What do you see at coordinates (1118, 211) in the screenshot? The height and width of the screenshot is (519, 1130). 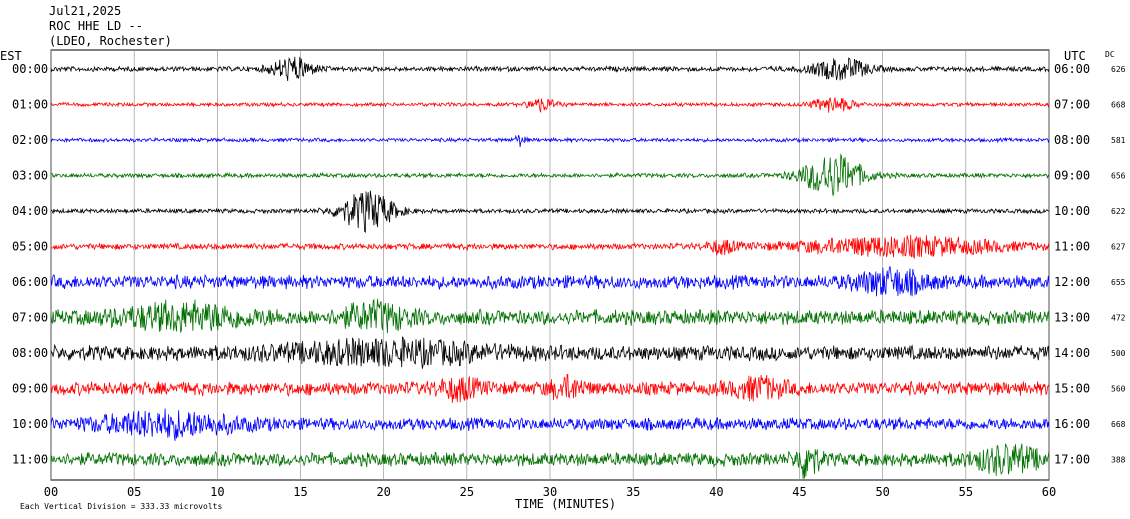 I see `dc-value-label: 622` at bounding box center [1118, 211].